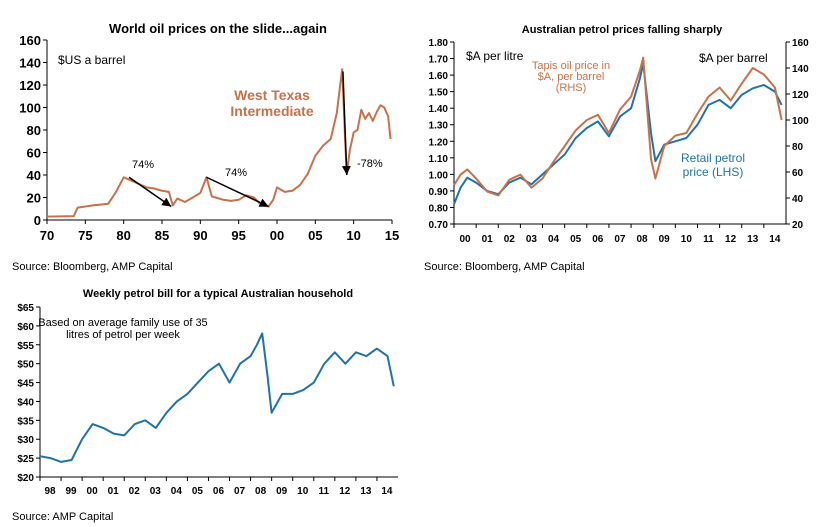 Image resolution: width=835 pixels, height=527 pixels. What do you see at coordinates (643, 239) in the screenshot?
I see `chart2-x-tick-label: 08` at bounding box center [643, 239].